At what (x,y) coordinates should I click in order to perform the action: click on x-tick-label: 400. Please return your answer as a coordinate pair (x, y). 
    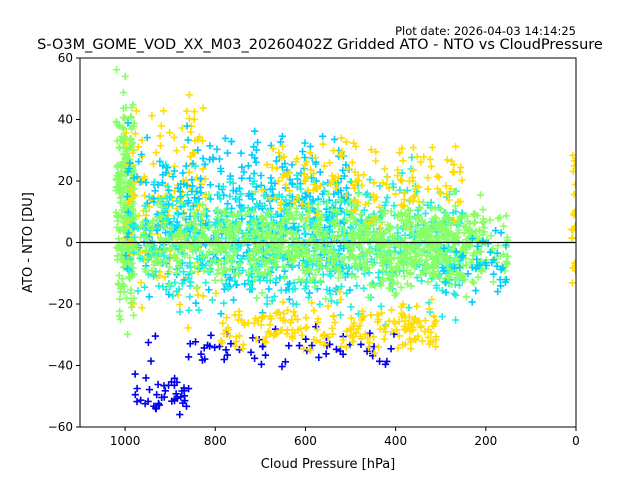
    Looking at the image, I should click on (395, 441).